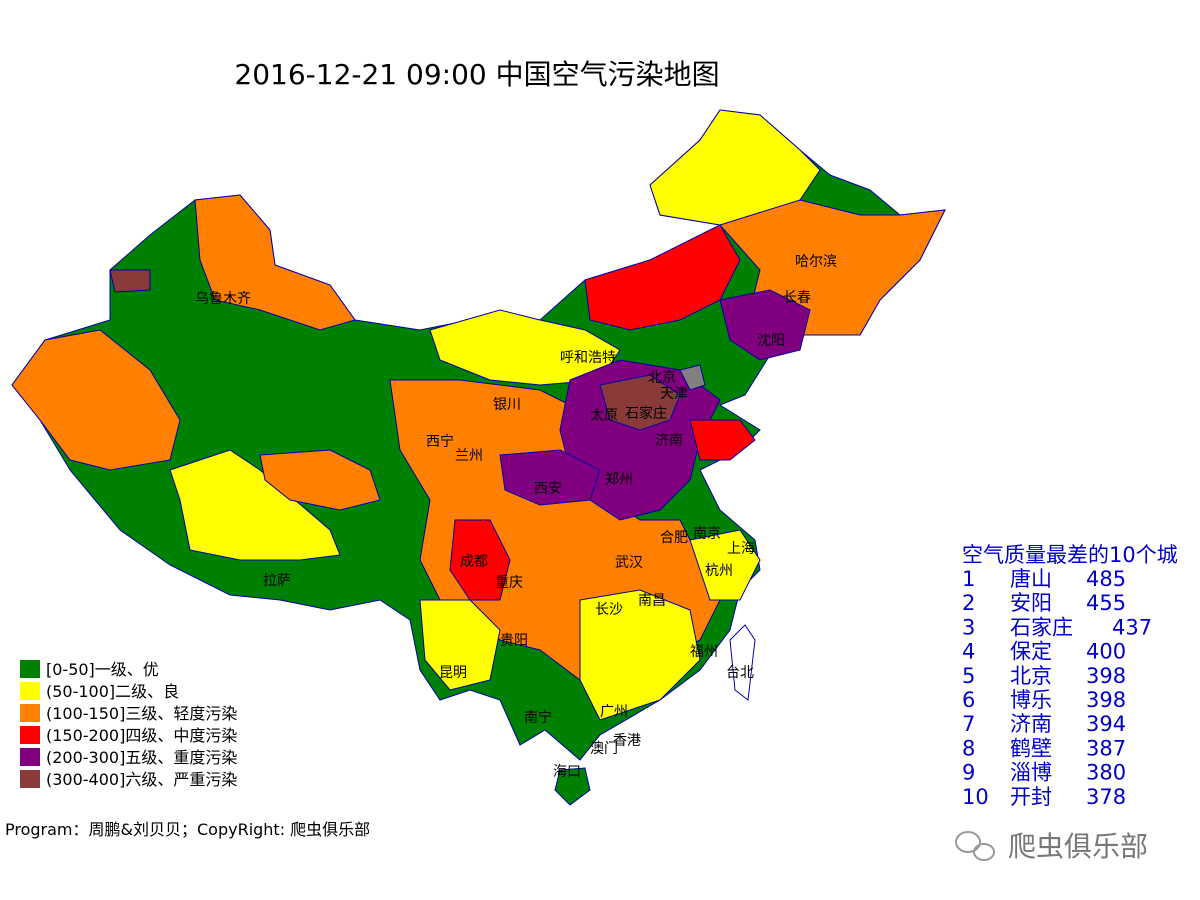 The height and width of the screenshot is (900, 1200). Describe the element at coordinates (514, 641) in the screenshot. I see `city-label: 贵阳` at that location.